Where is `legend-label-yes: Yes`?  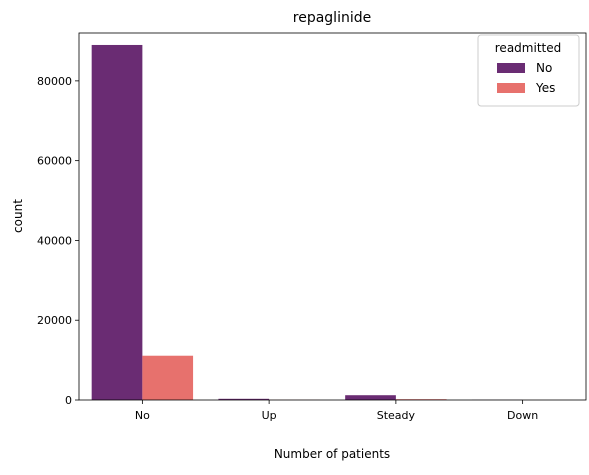 legend-label-yes: Yes is located at coordinates (545, 88).